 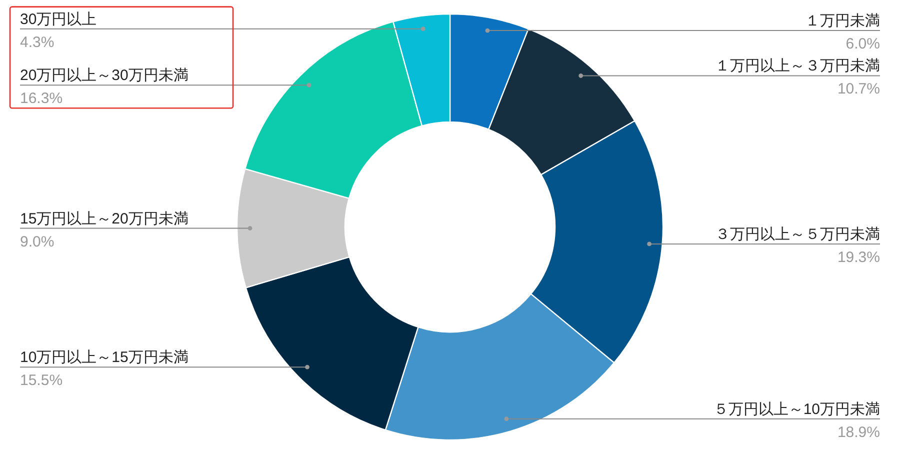 I want to click on data-label: 4.3%, so click(x=37, y=42).